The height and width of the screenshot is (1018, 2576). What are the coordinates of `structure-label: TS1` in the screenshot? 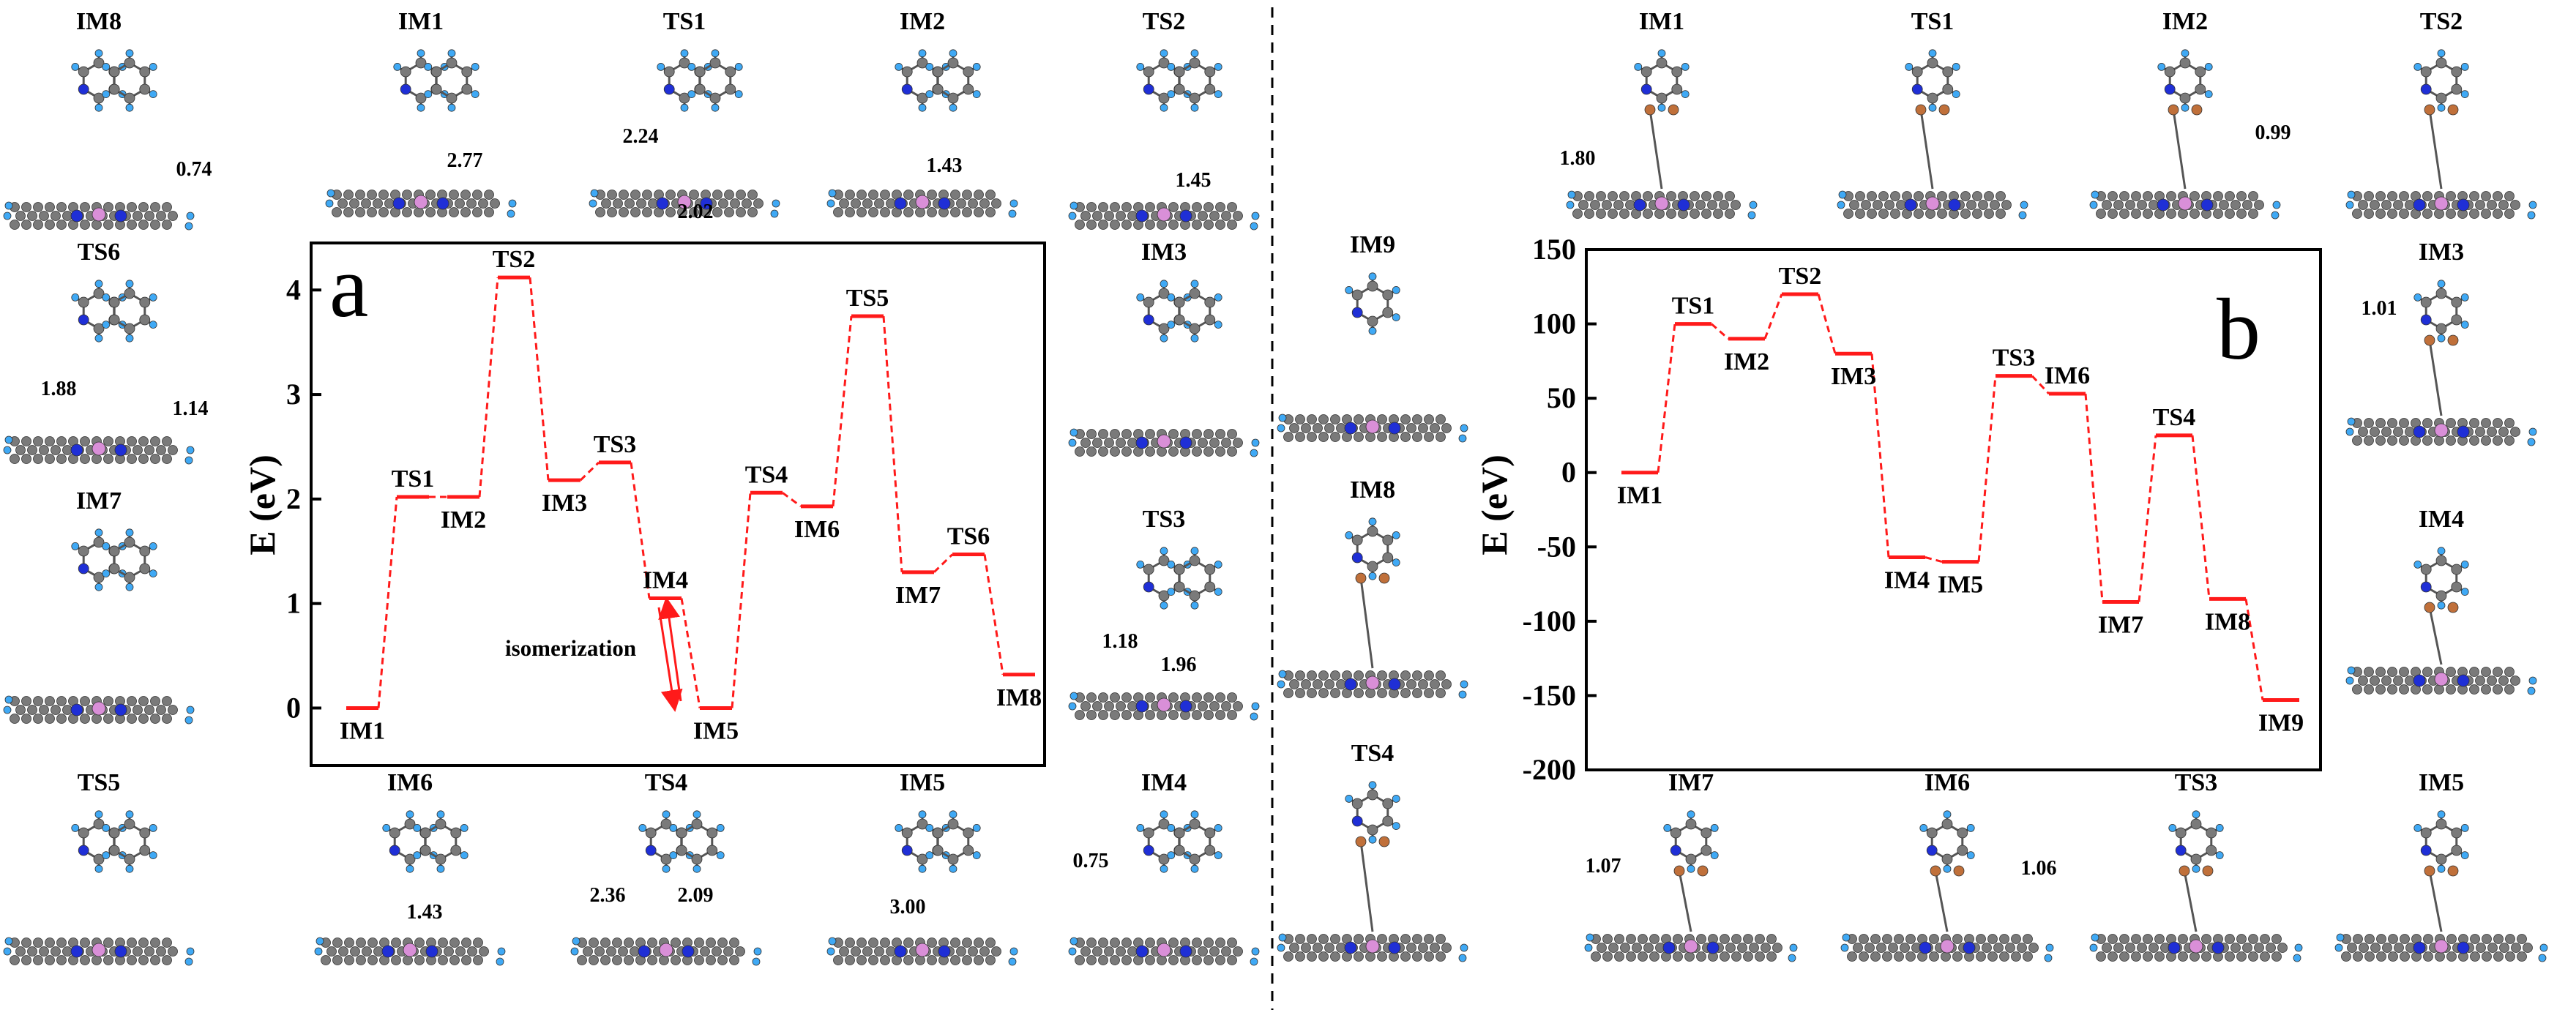 It's located at (684, 22).